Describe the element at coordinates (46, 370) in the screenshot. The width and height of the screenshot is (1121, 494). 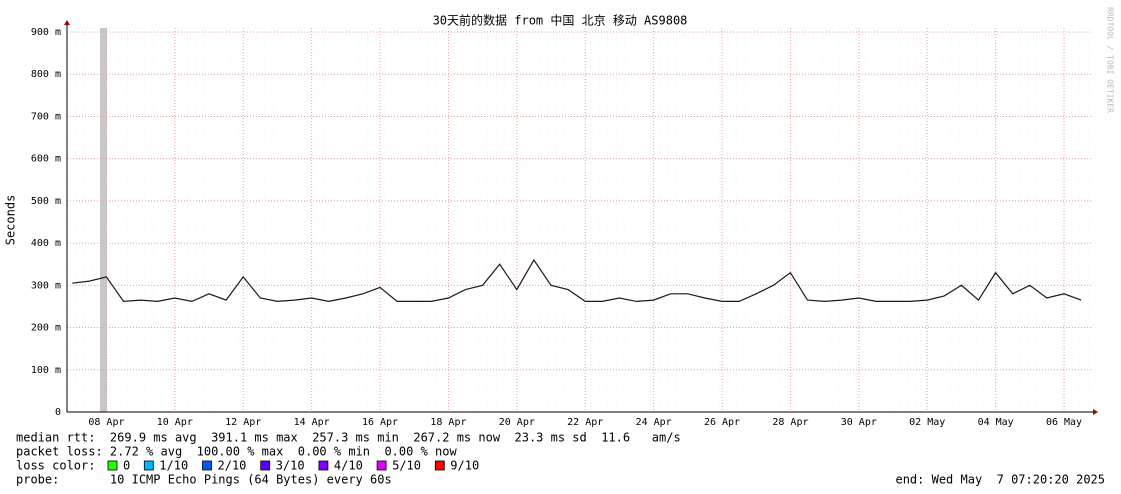
I see `y-tick-label: 100 m` at that location.